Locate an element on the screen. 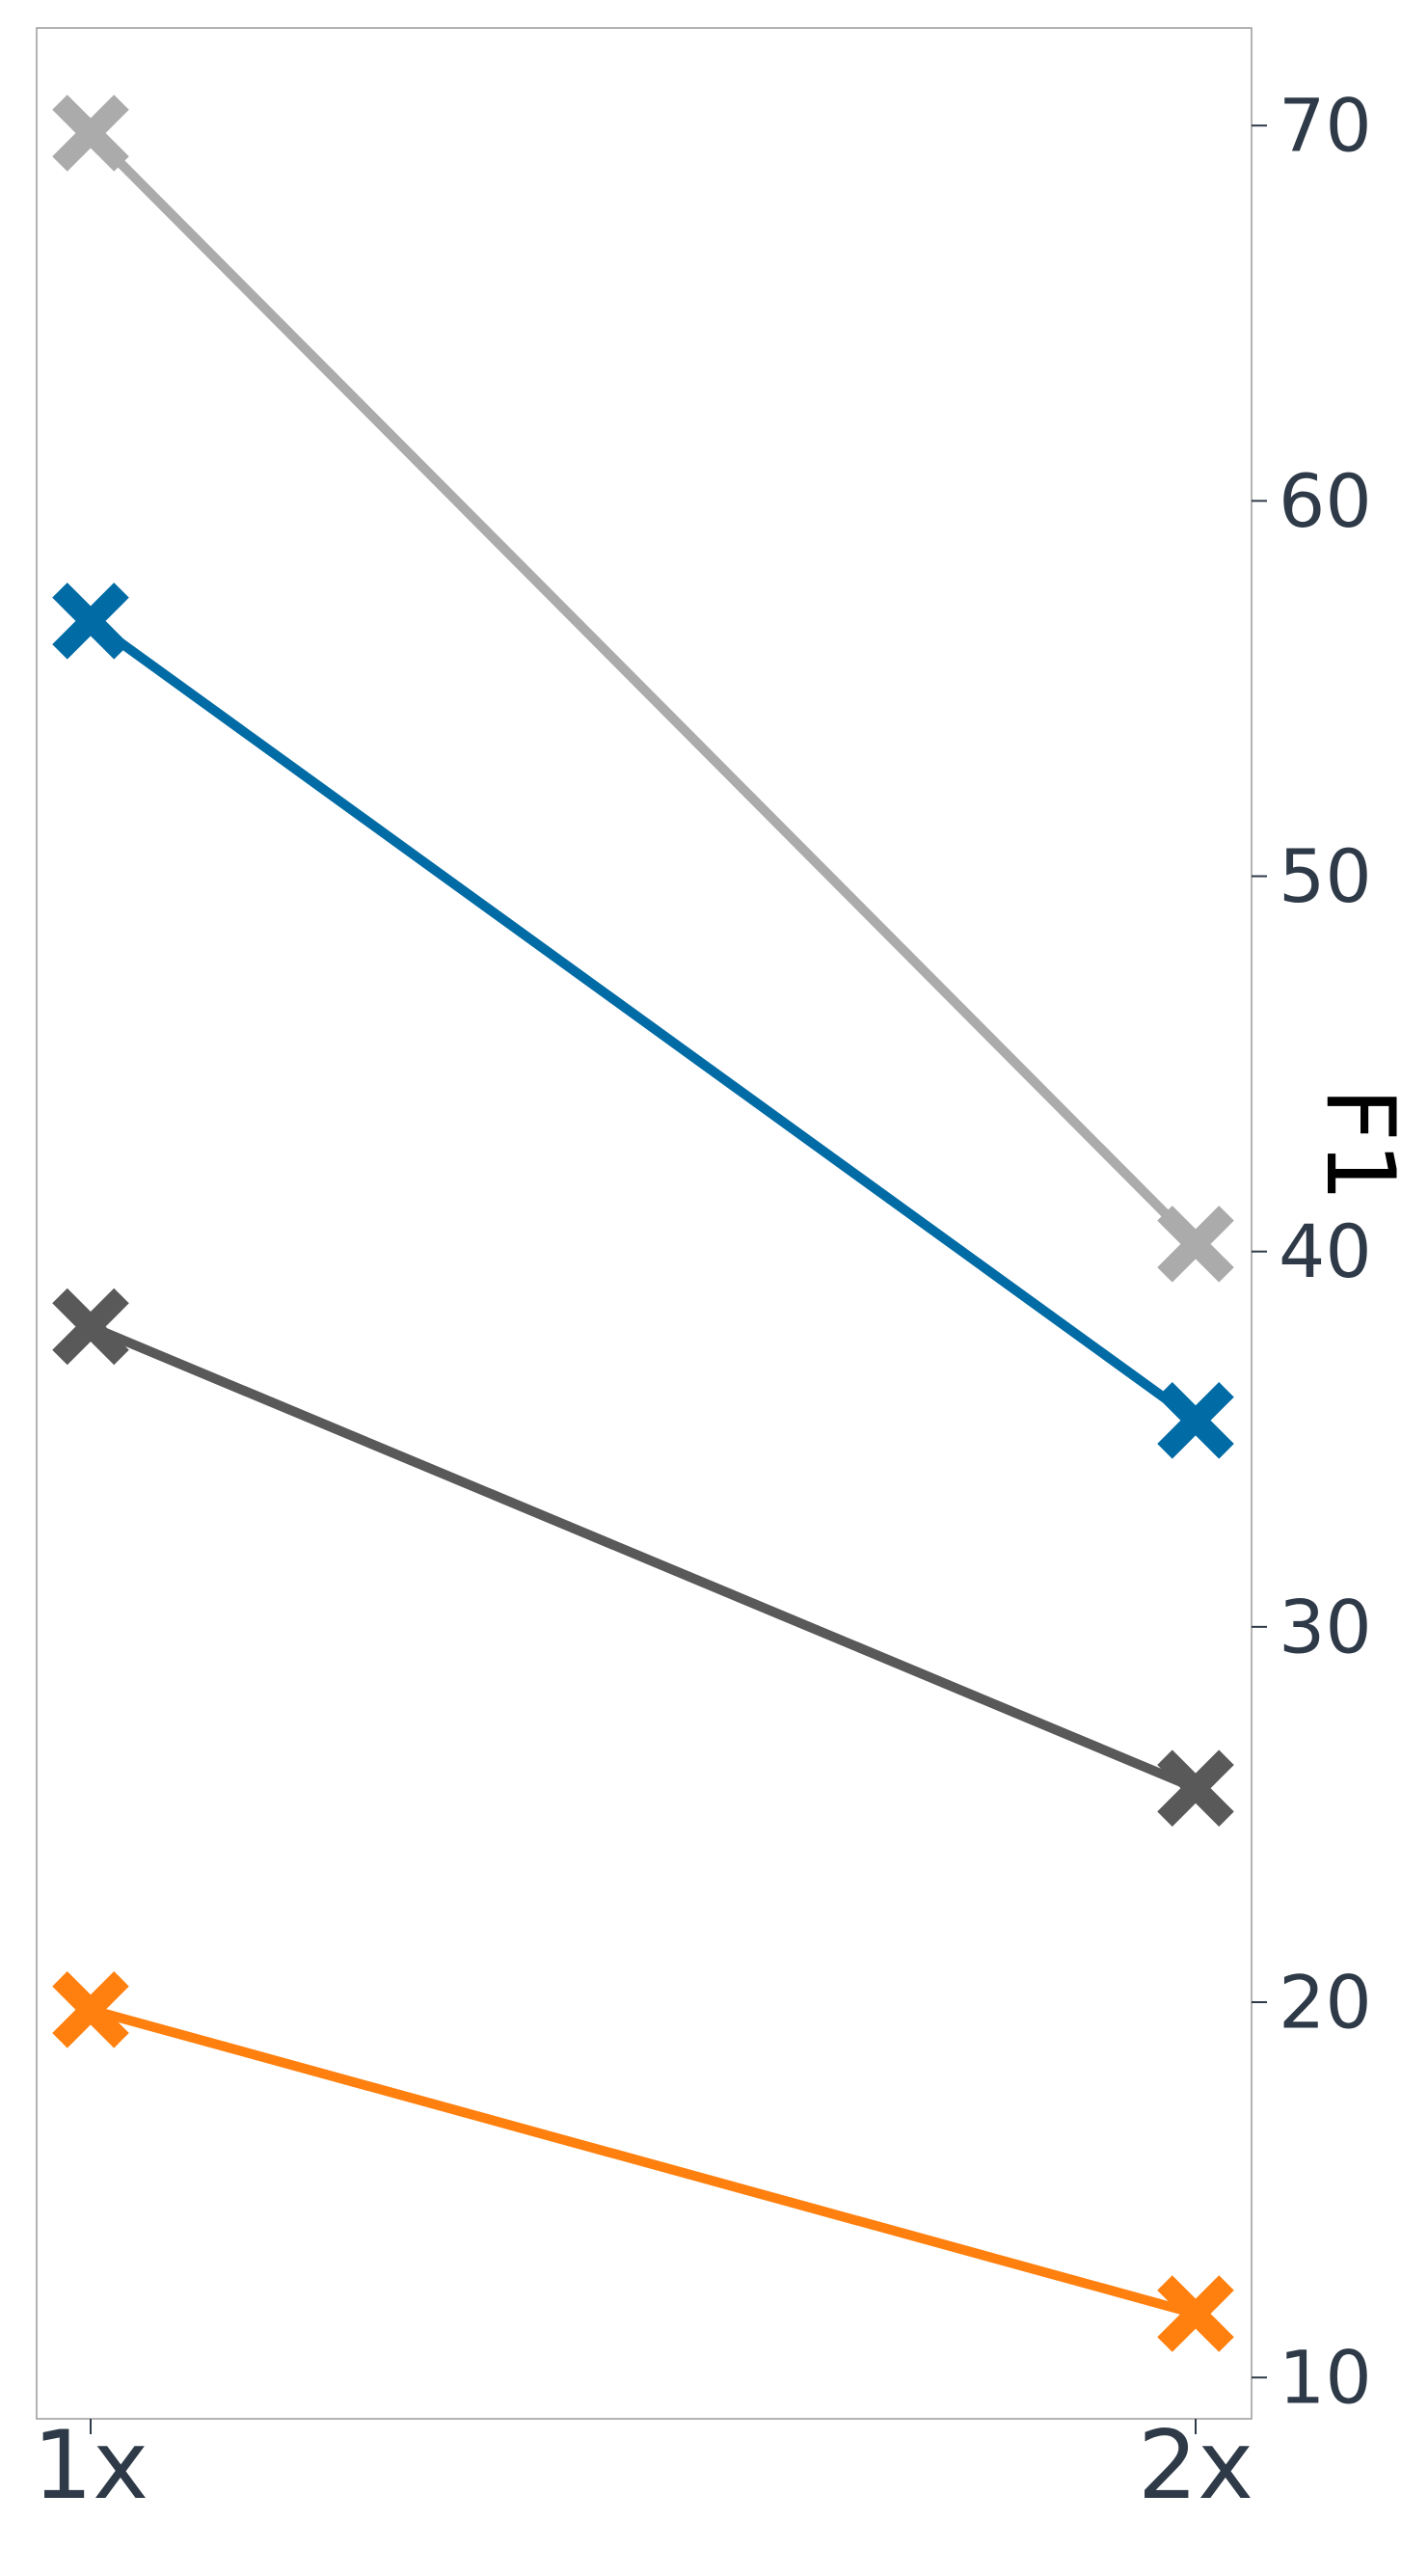  y-tick-label: 30 is located at coordinates (1326, 1626).